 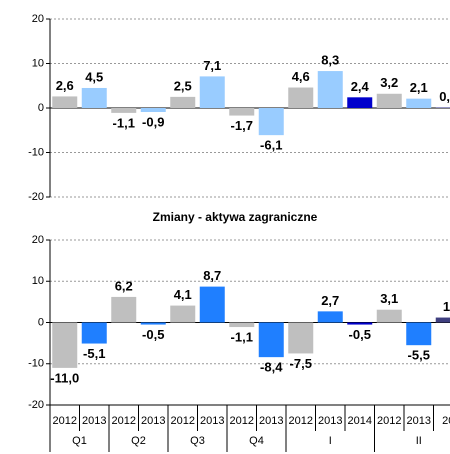 What do you see at coordinates (212, 275) in the screenshot?
I see `data-label: 8,7` at bounding box center [212, 275].